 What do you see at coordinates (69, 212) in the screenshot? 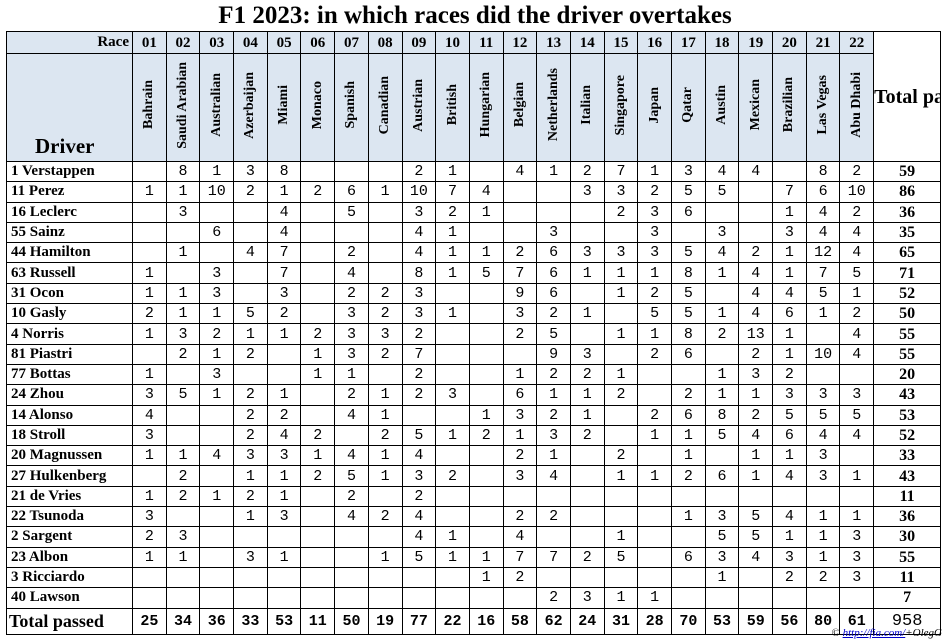
I see `driver-name: 16 Leclerc` at bounding box center [69, 212].